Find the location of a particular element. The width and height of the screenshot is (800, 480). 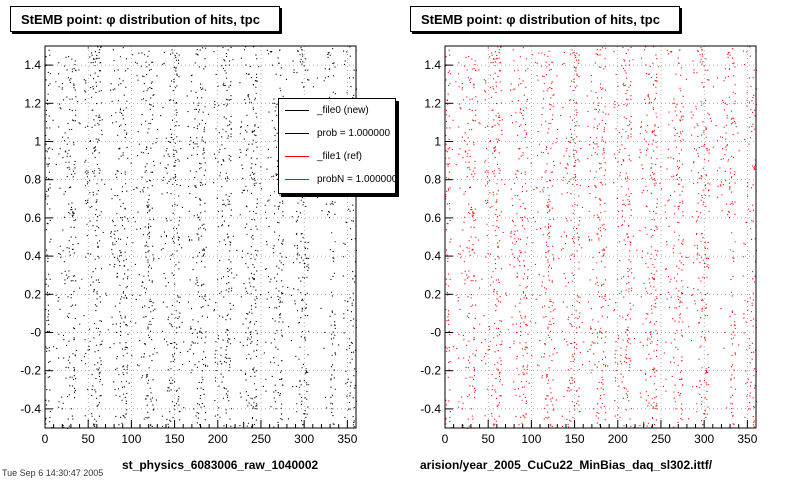

legend-label: _file0 (new) is located at coordinates (343, 110).